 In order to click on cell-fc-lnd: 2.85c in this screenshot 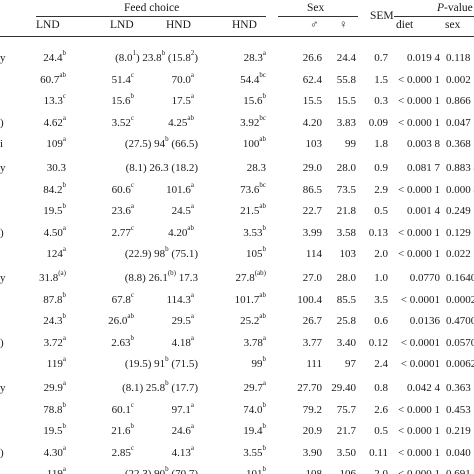, I will do `click(122, 451)`.